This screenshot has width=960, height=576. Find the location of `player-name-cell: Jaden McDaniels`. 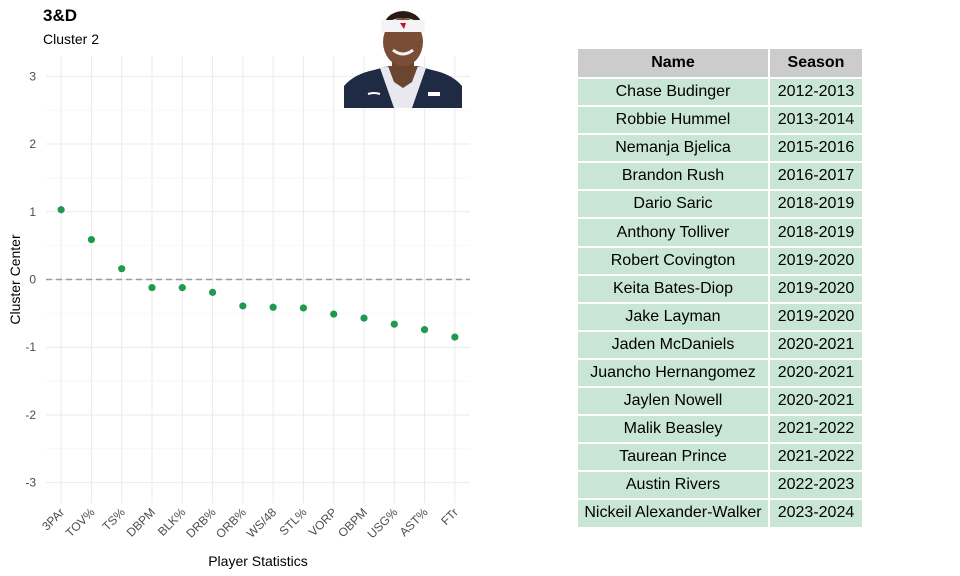

player-name-cell: Jaden McDaniels is located at coordinates (674, 345).